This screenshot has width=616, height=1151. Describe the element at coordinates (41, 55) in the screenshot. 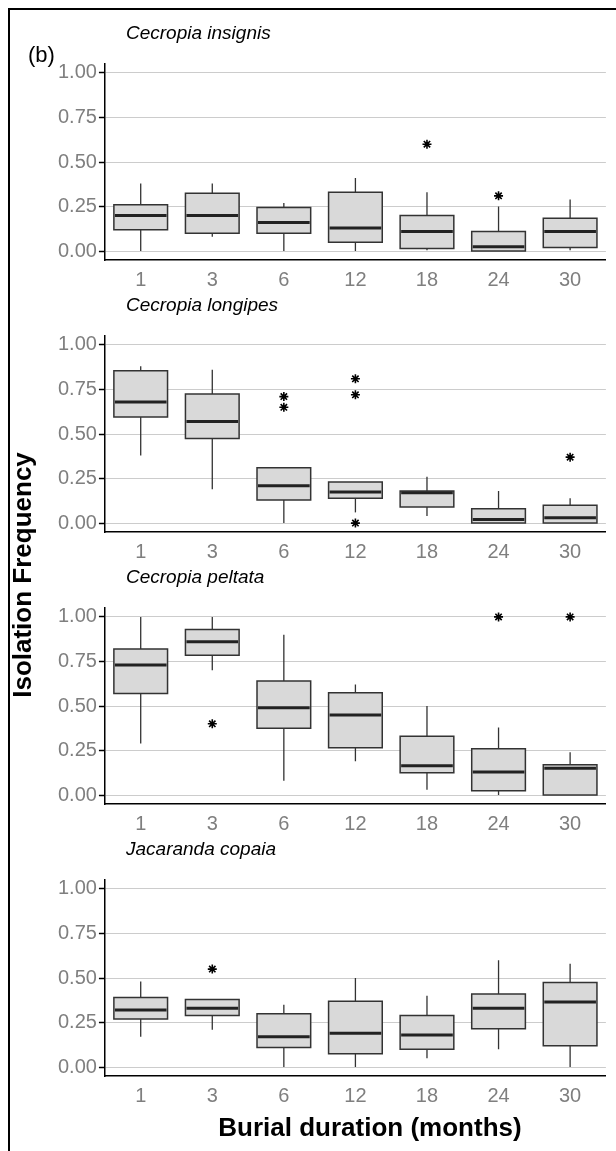

I see `text: (b)` at that location.